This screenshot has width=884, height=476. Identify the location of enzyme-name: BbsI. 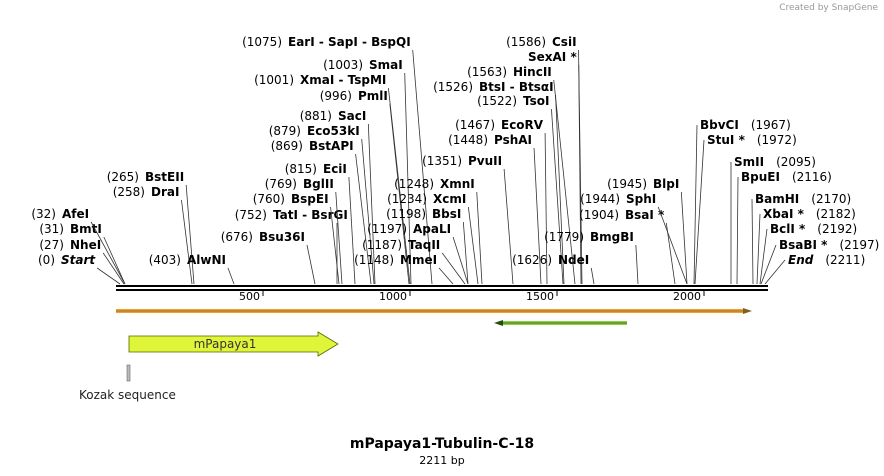
(446, 214).